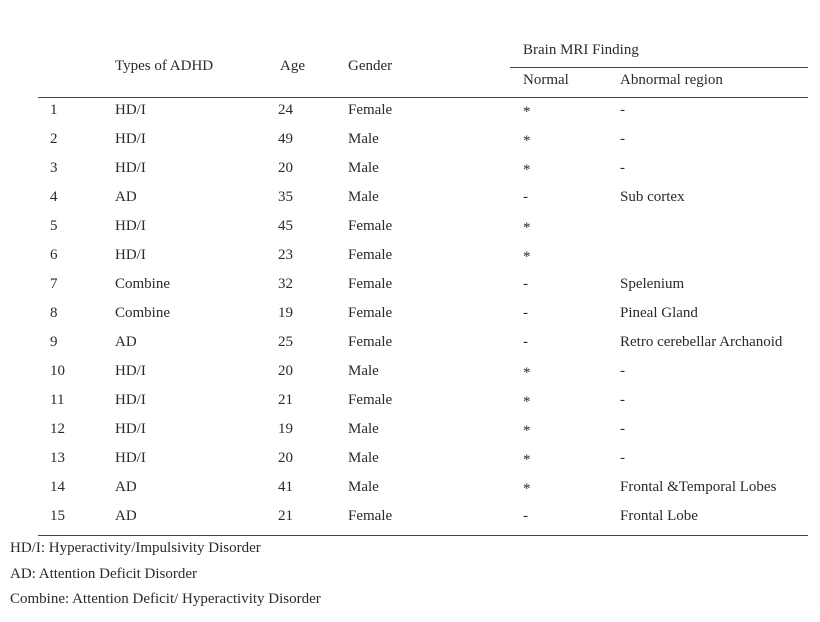 This screenshot has width=820, height=622. Describe the element at coordinates (57, 487) in the screenshot. I see `table-cell: 14` at that location.